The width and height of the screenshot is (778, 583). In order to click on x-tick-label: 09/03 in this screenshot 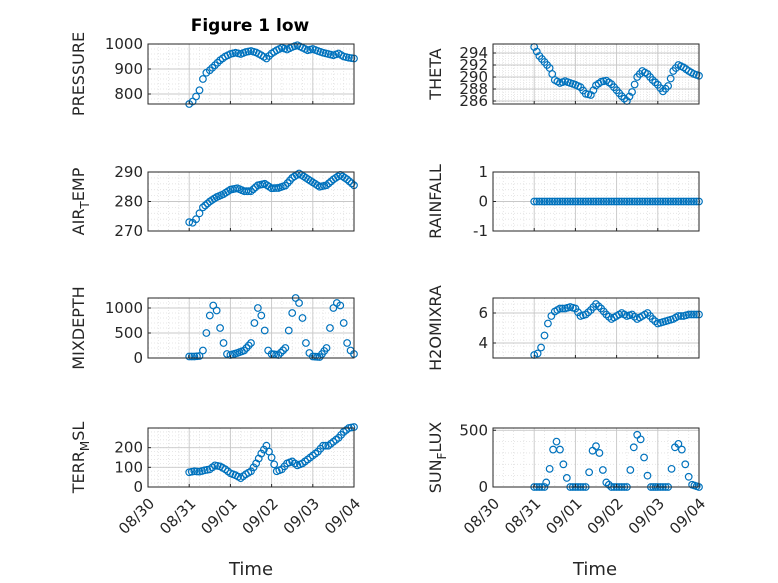, I will do `click(646, 516)`.